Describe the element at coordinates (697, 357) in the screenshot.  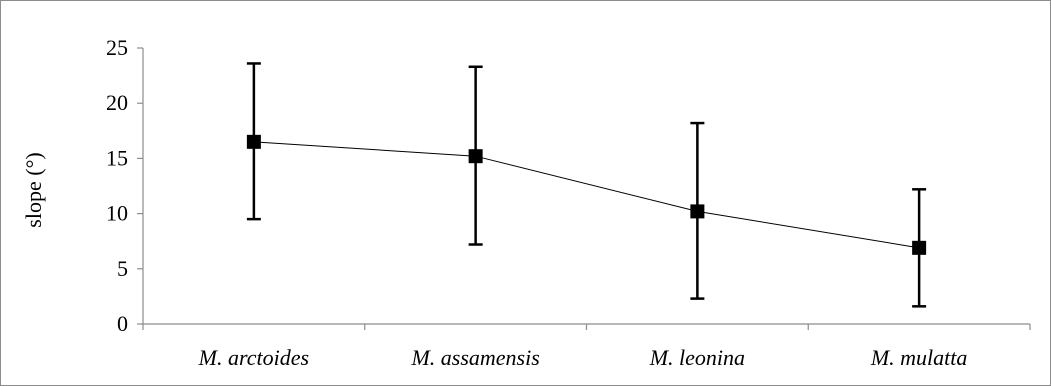
I see `x-category-label: M. leonina` at that location.